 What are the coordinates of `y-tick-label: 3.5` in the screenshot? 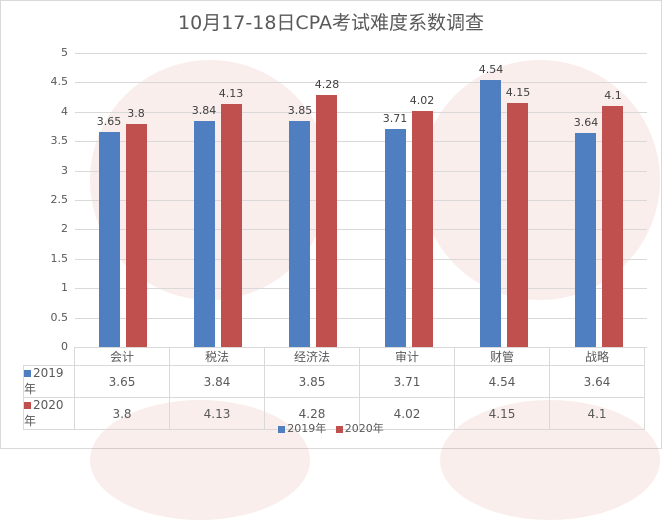 It's located at (59, 140).